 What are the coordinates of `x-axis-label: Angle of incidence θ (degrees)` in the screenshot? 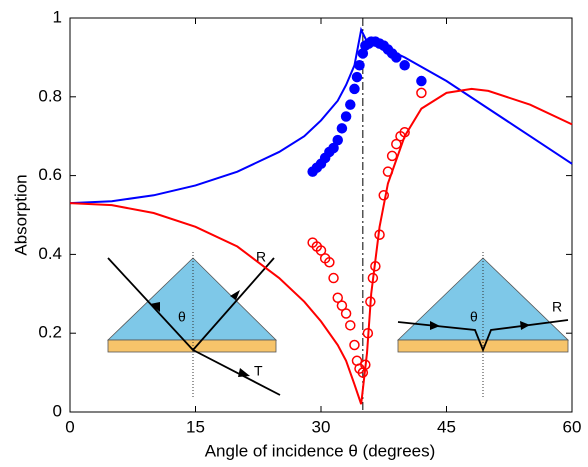 It's located at (320, 450).